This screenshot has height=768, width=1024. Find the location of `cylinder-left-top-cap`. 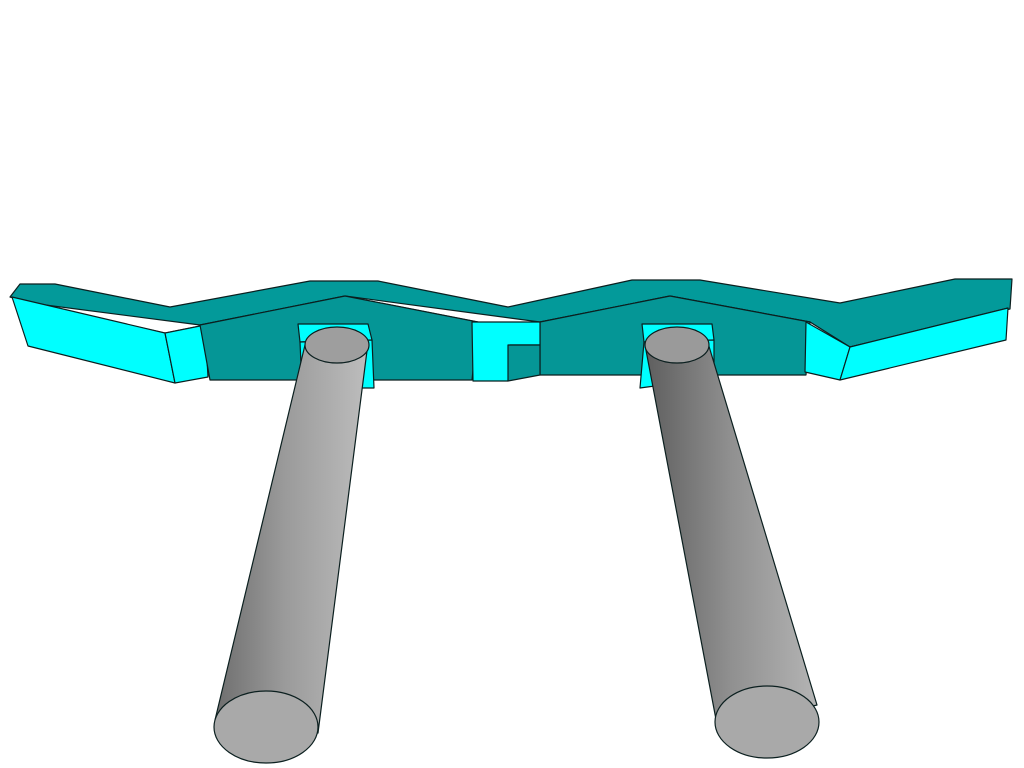

cylinder-left-top-cap is located at coordinates (337, 345).